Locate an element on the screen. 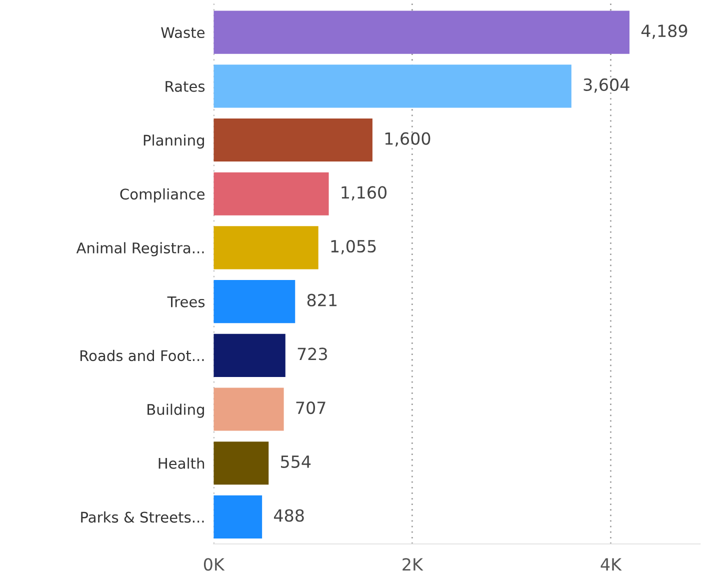 The width and height of the screenshot is (705, 588). x-tick-label: 0K is located at coordinates (214, 564).